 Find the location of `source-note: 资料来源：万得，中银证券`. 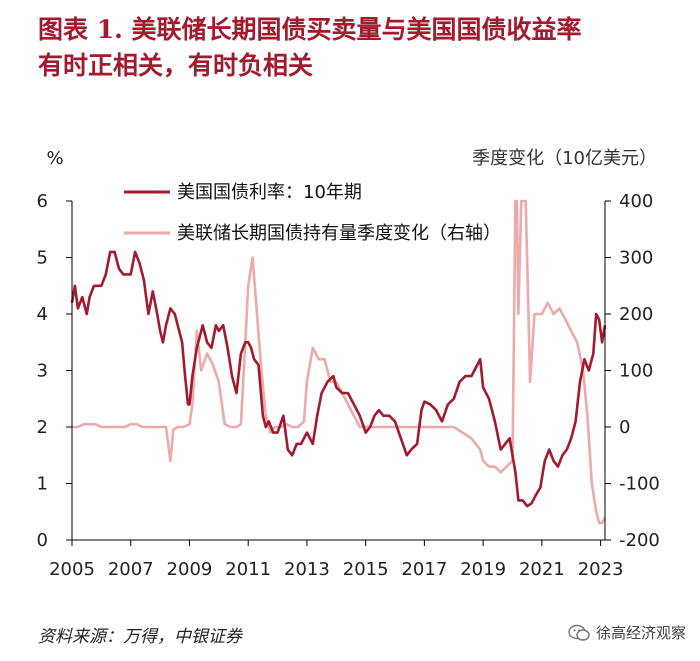

source-note: 资料来源：万得，中银证券 is located at coordinates (140, 637).